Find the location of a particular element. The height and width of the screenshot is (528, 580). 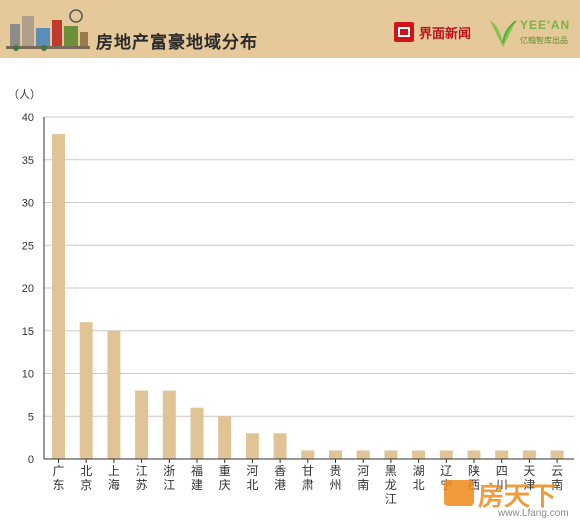

fang-watermark-url: www.Lfang.com is located at coordinates (533, 513).